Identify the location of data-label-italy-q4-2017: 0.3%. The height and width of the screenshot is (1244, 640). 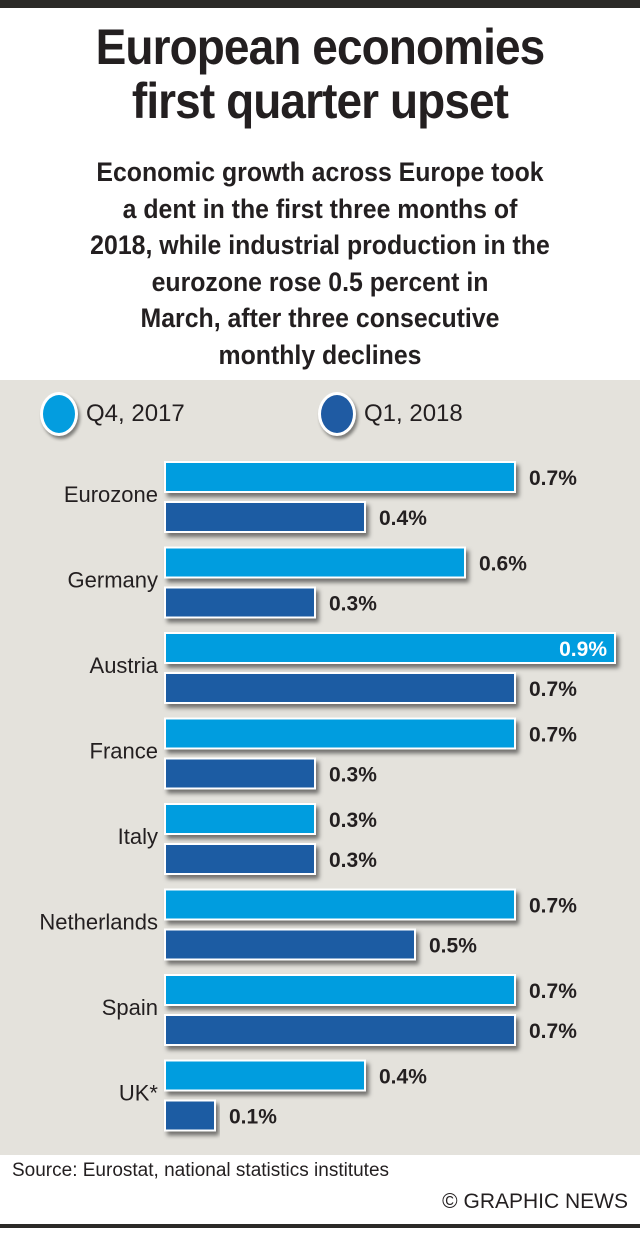
(353, 820).